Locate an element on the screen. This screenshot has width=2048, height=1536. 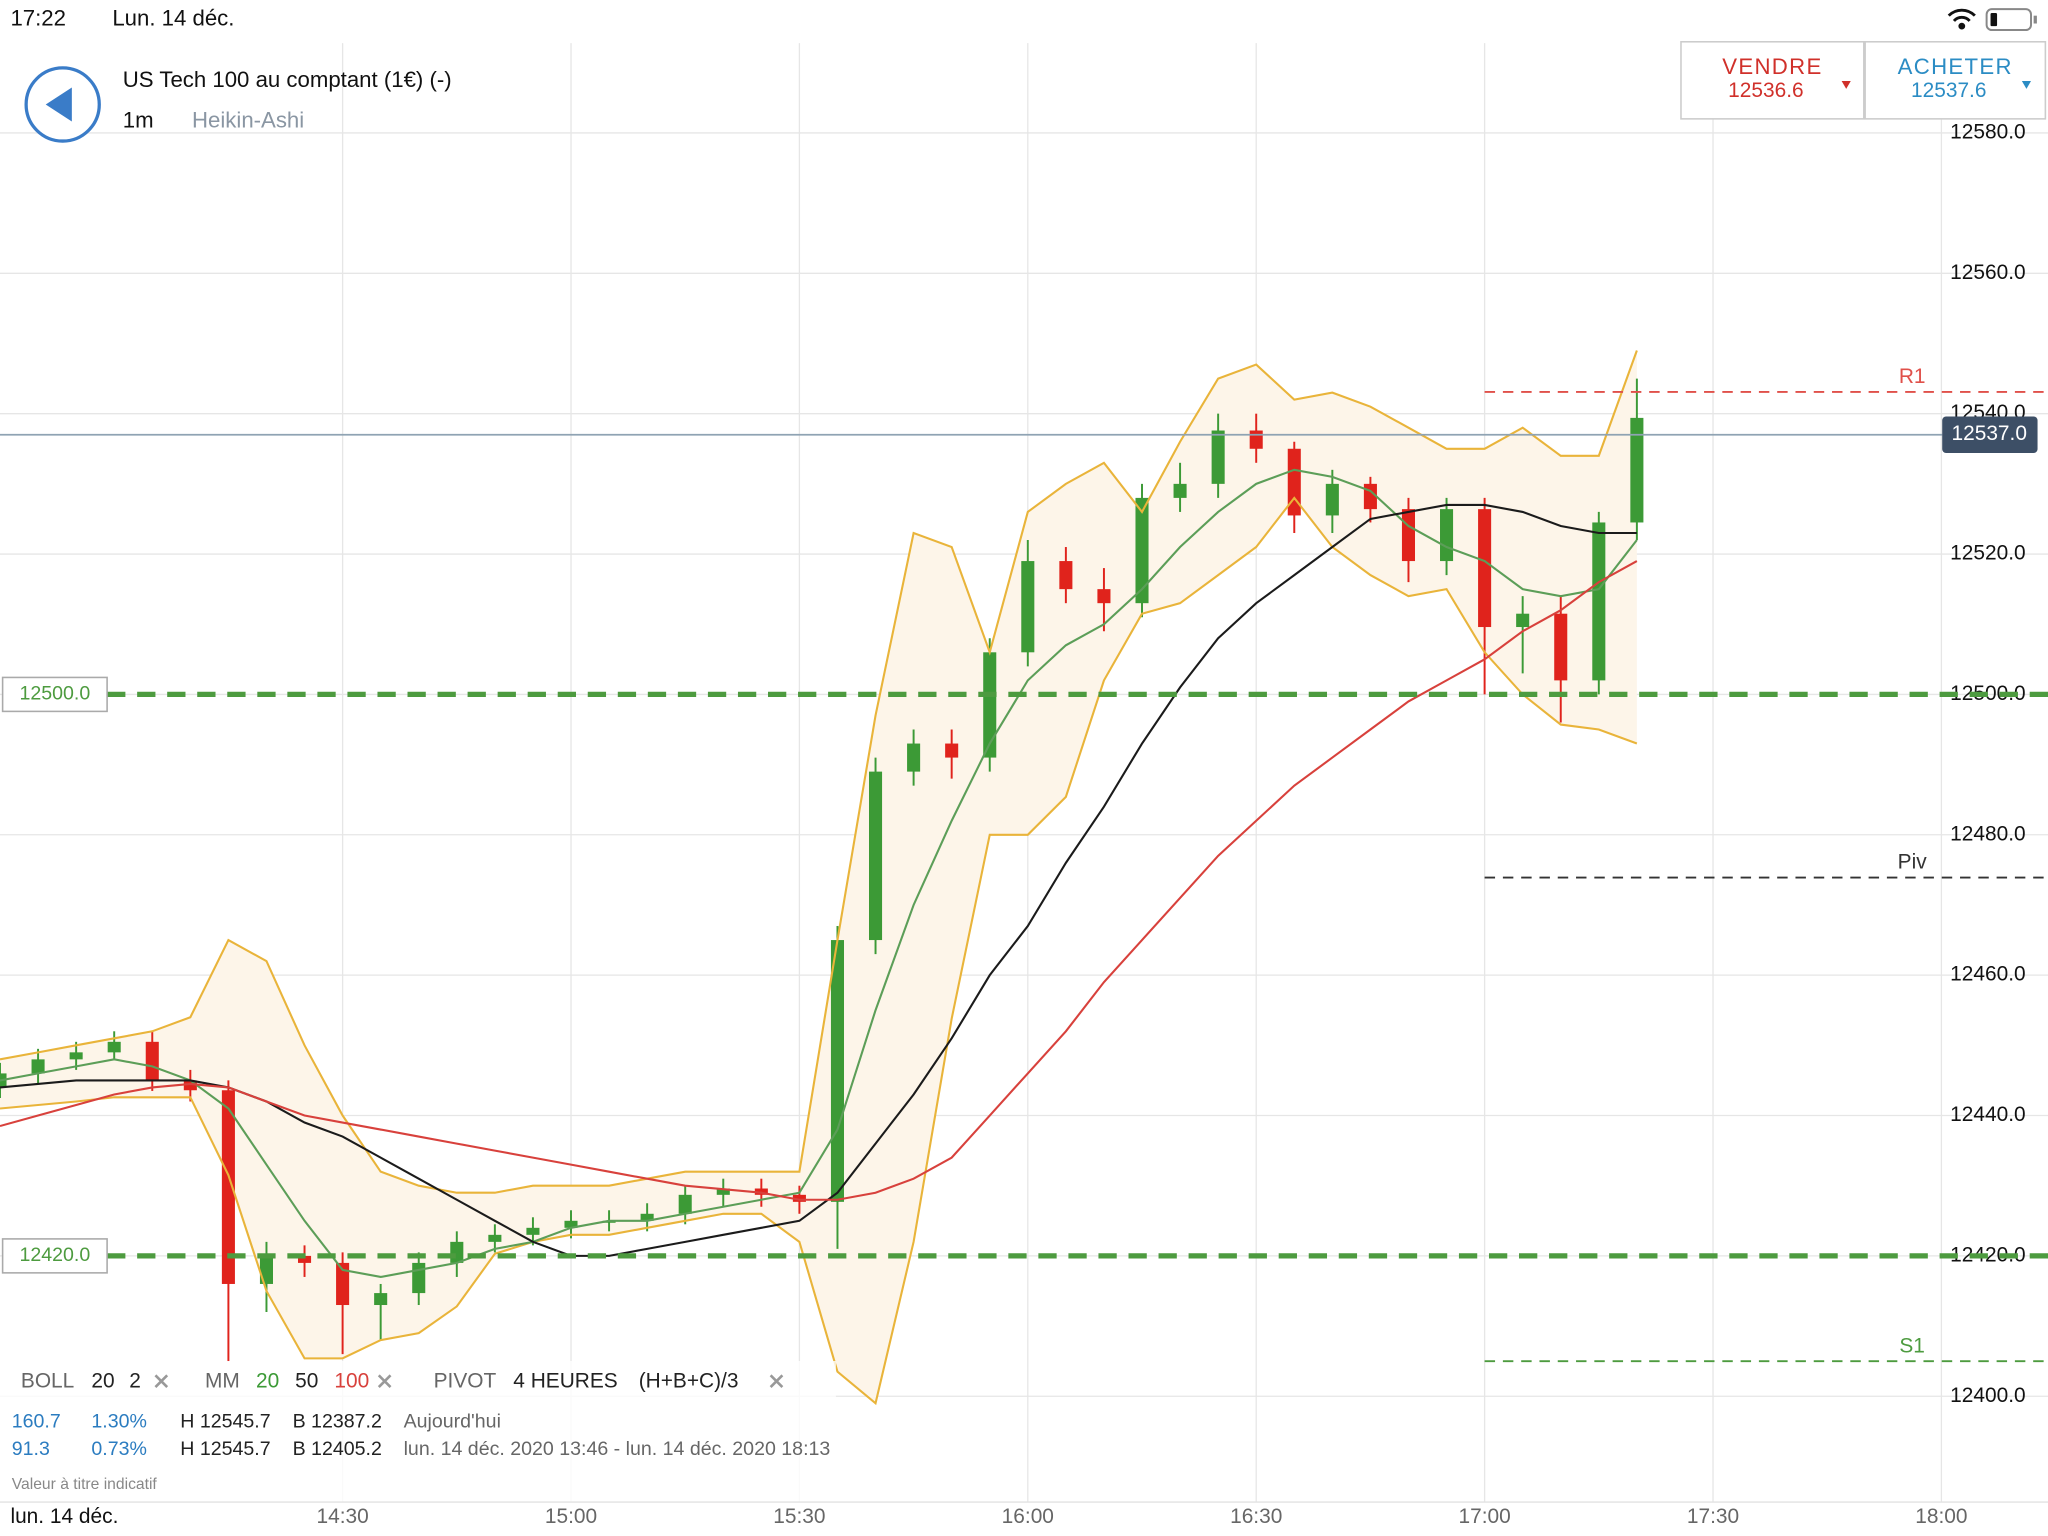
y-tick-label: 12460.0 is located at coordinates (1987, 974).